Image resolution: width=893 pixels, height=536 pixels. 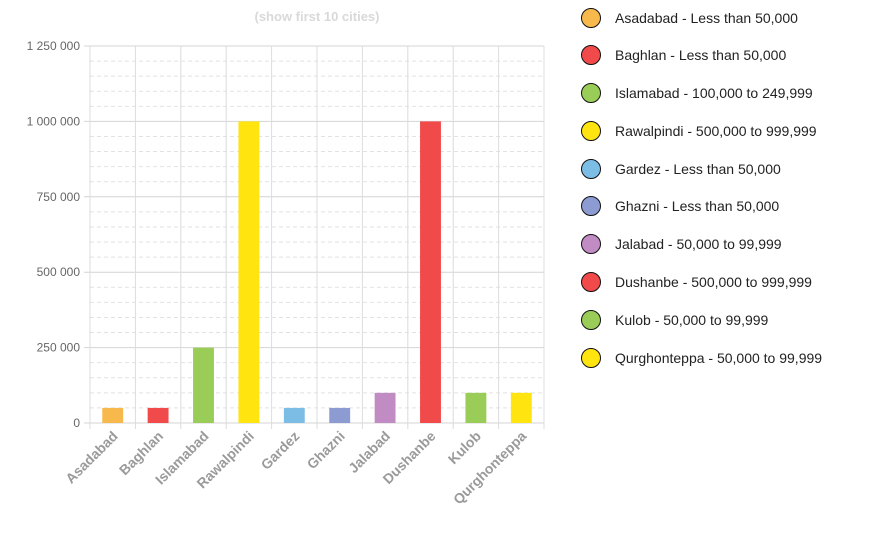 I want to click on legend-label: Jalabad - 50,000 to 99,999, so click(x=698, y=244).